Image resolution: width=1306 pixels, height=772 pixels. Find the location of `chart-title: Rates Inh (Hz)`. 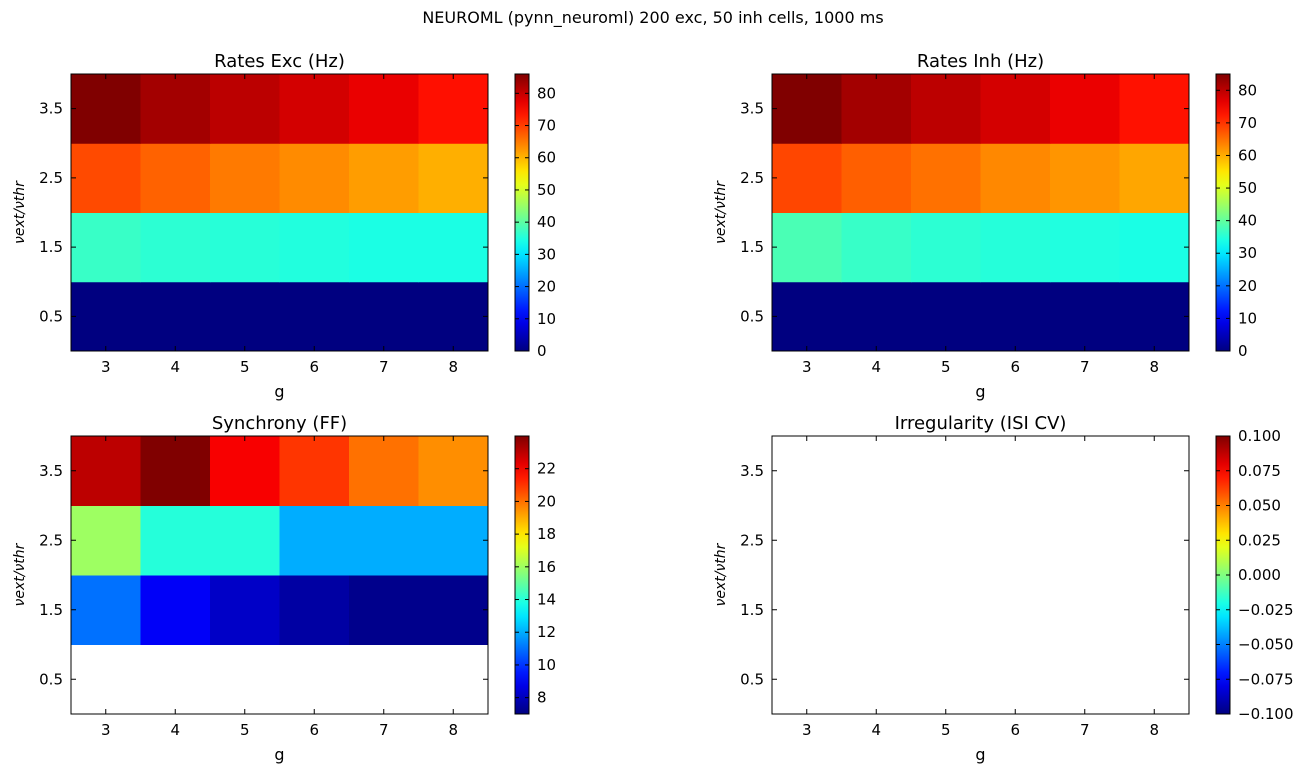

chart-title: Rates Inh (Hz) is located at coordinates (980, 61).